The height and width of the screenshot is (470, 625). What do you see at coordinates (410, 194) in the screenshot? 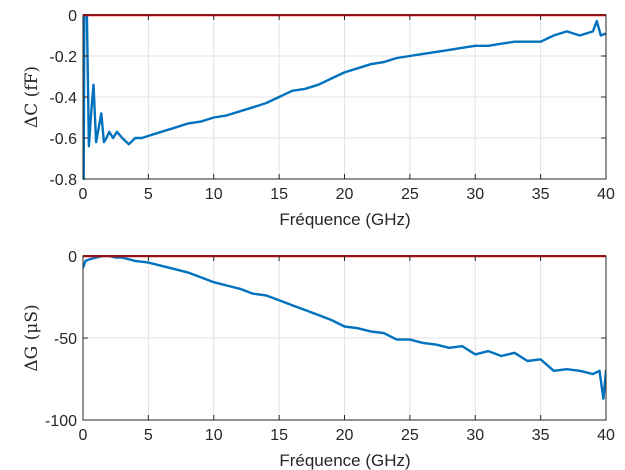
I see `chart-0-xtick-label-5: 25` at bounding box center [410, 194].